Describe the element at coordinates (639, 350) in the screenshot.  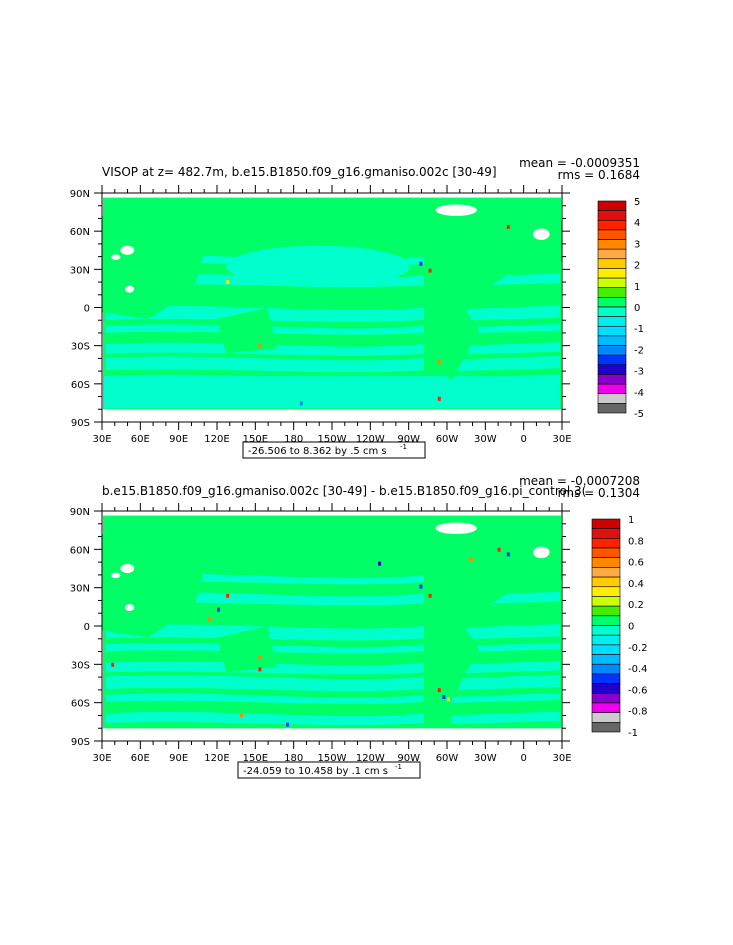
I see `colorbar-label: -2` at that location.